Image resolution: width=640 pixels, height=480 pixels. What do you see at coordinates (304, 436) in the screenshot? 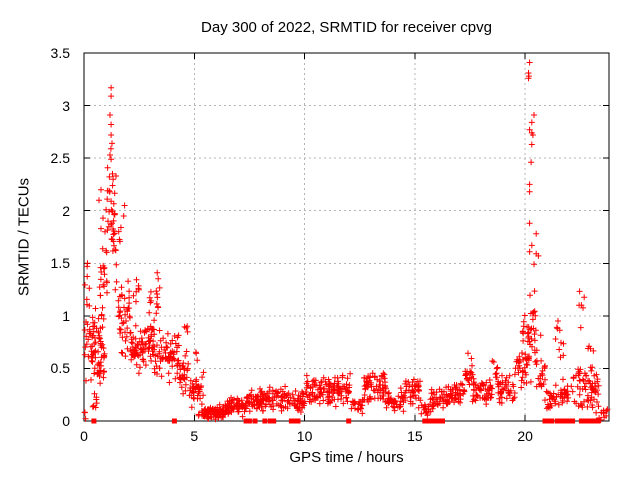
I see `x-tick-label: 10` at bounding box center [304, 436].